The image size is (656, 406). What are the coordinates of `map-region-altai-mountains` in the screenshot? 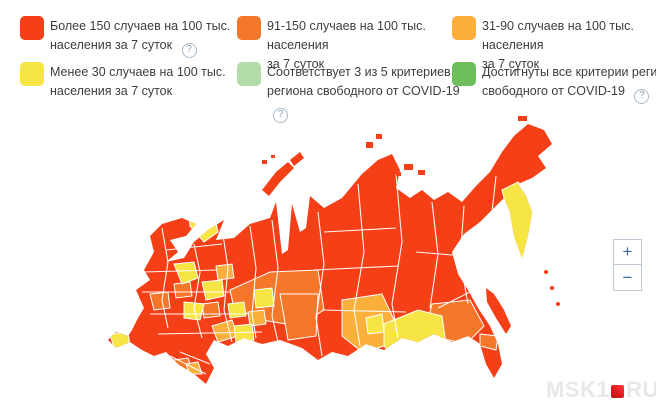 It's located at (375, 324).